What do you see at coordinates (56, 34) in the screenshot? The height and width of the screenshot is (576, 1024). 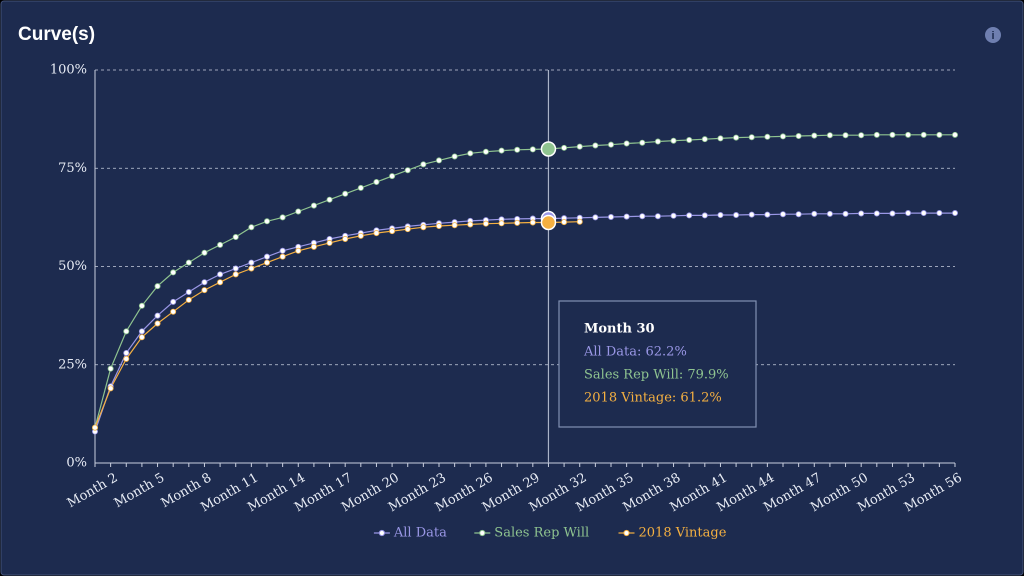 I see `chart-title: Curve(s)` at bounding box center [56, 34].